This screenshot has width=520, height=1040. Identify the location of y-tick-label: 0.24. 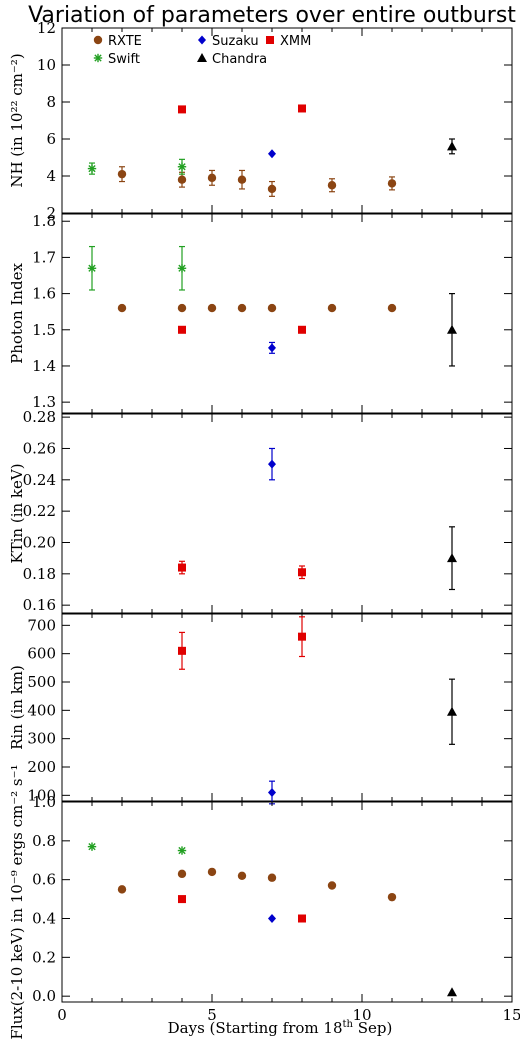
(39, 480).